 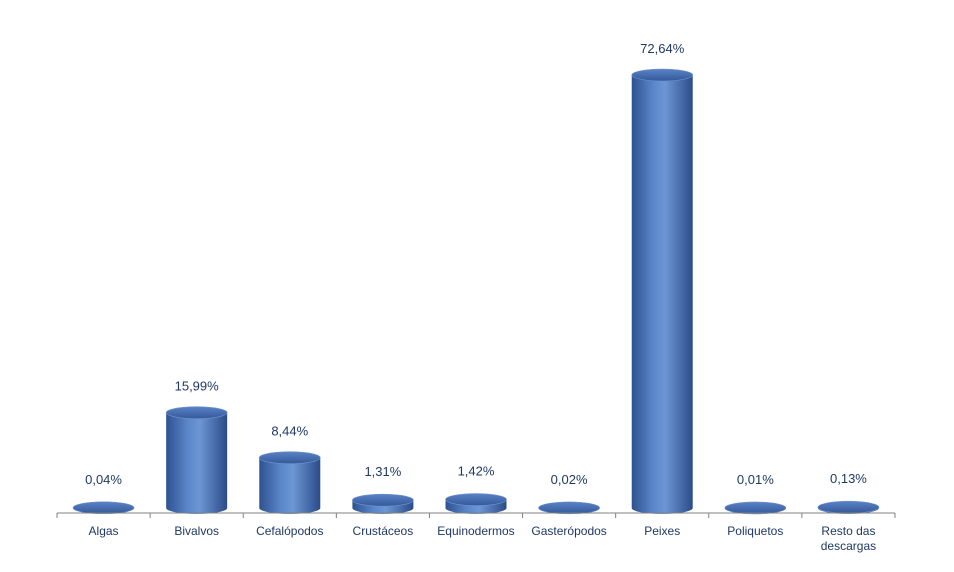 I want to click on data-label: 1,42%, so click(x=476, y=471).